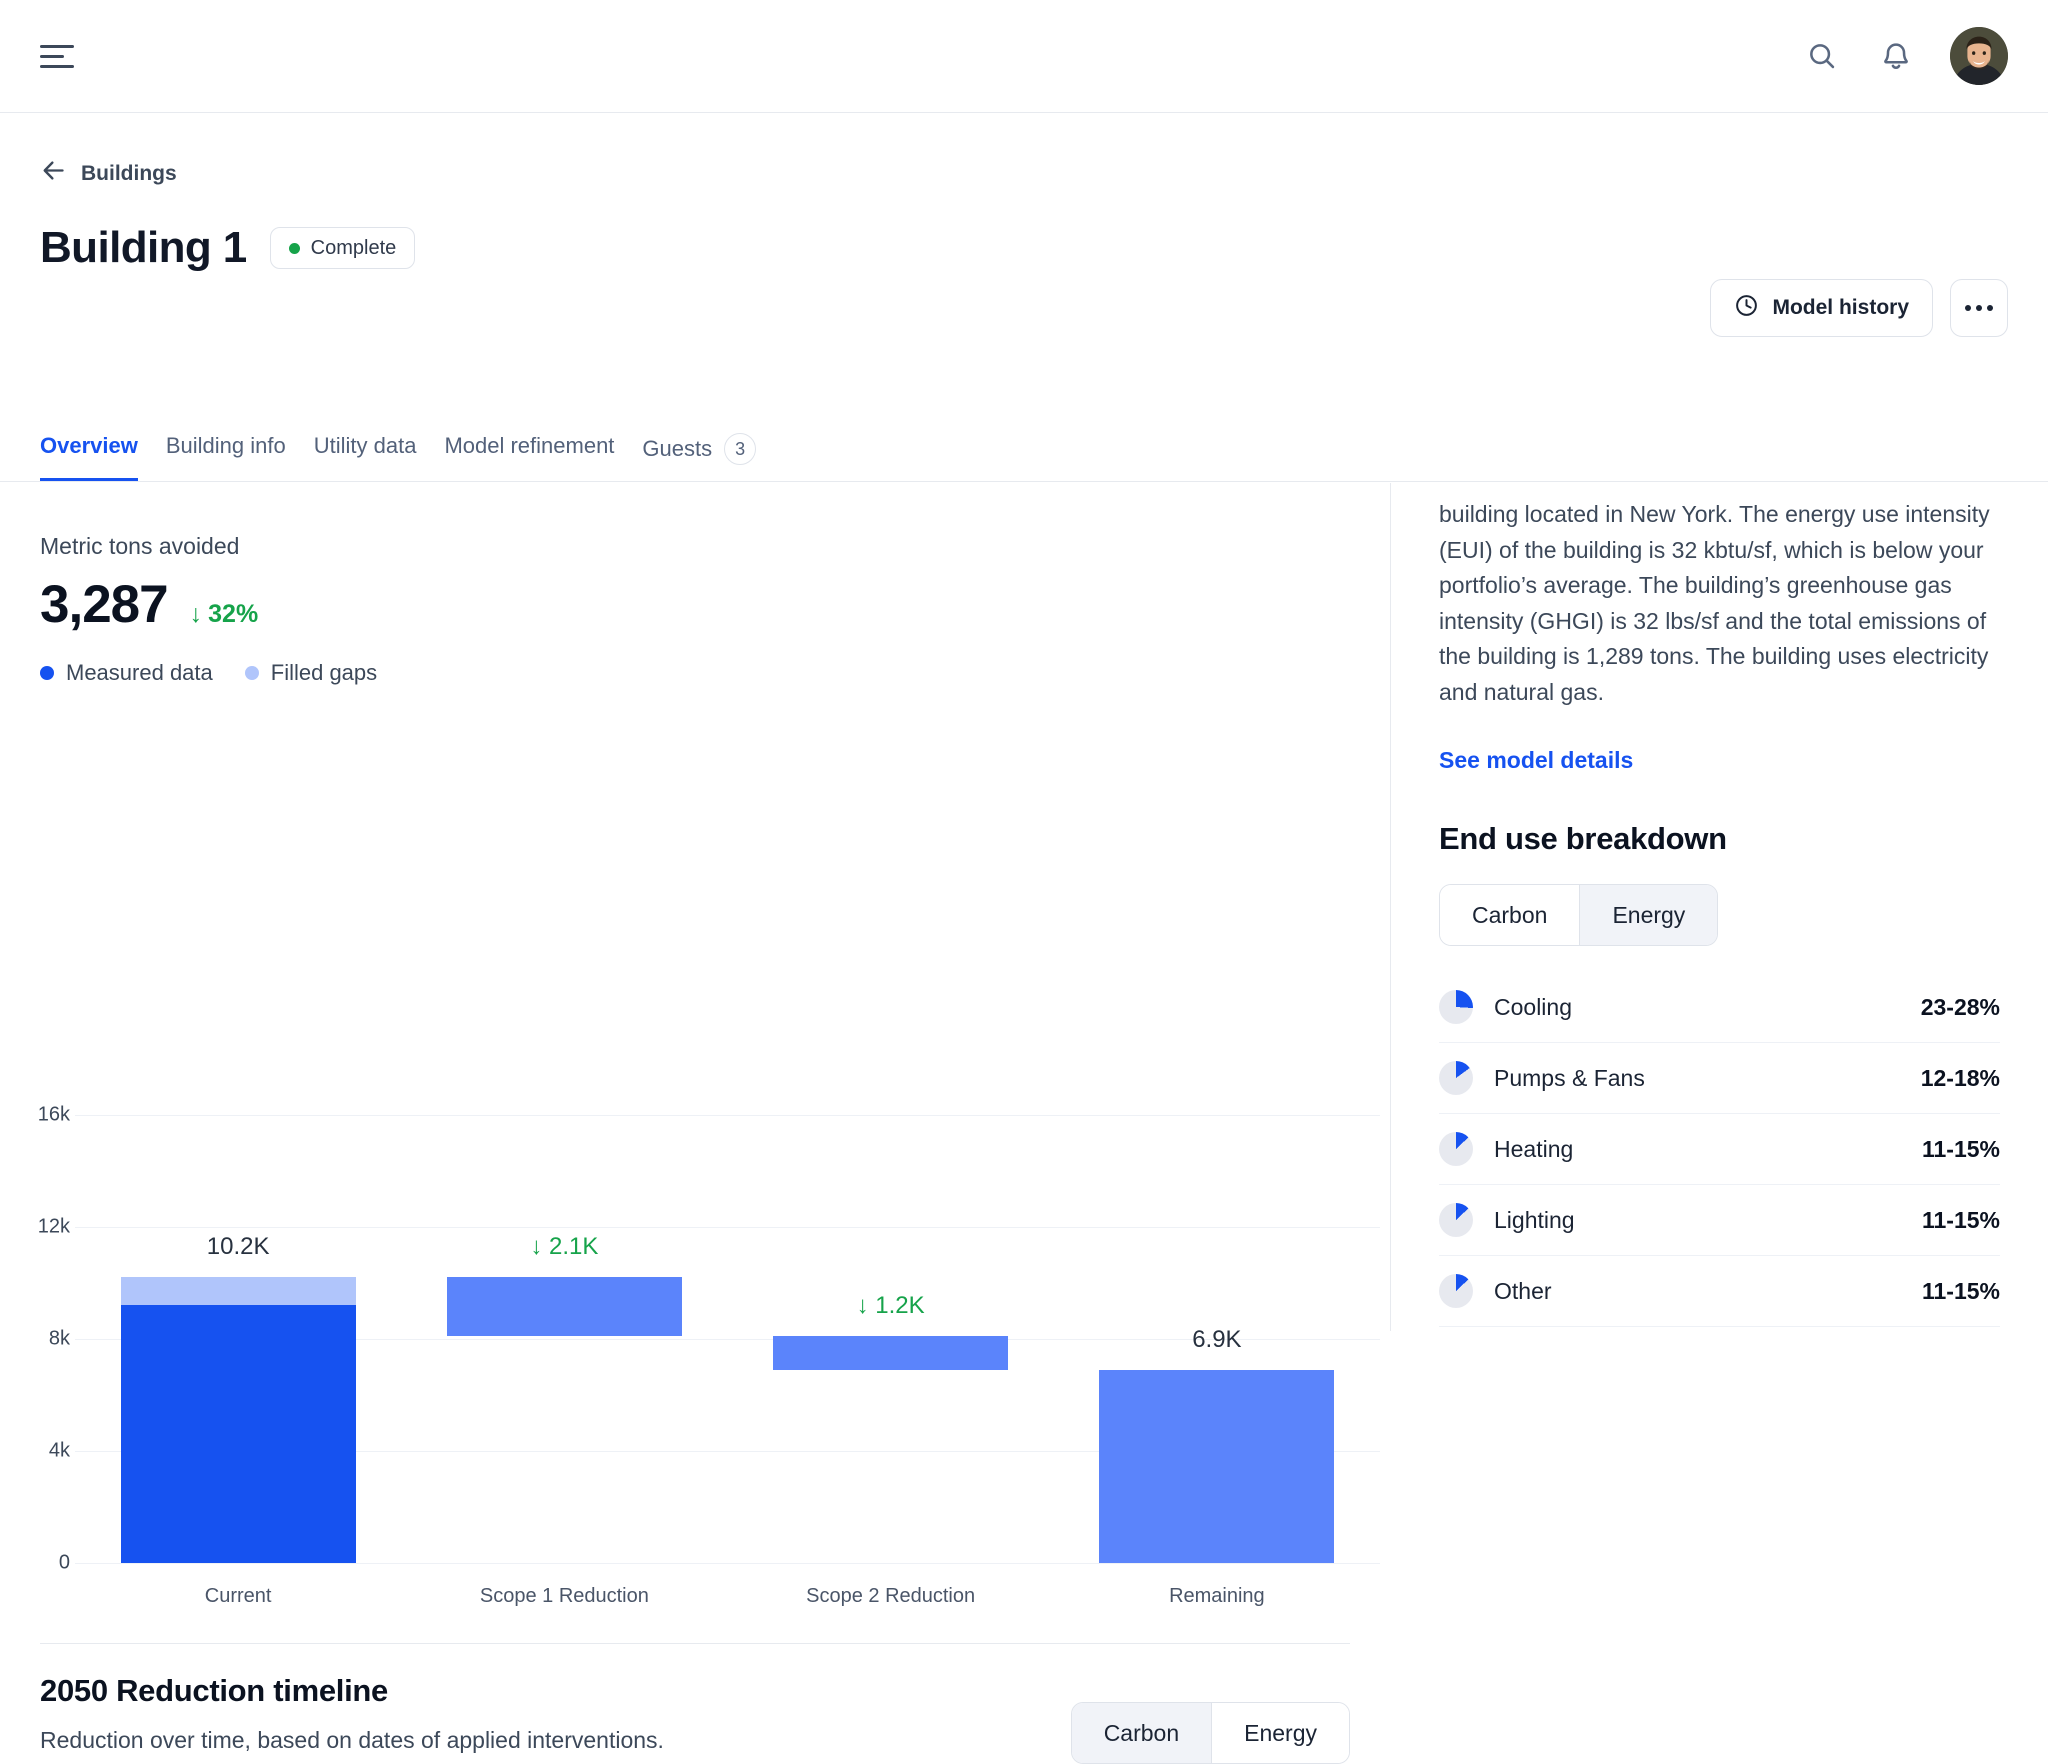 This screenshot has width=2048, height=1764. Describe the element at coordinates (890, 1306) in the screenshot. I see `chart-bar-value-label: ↓ 1.2K` at that location.